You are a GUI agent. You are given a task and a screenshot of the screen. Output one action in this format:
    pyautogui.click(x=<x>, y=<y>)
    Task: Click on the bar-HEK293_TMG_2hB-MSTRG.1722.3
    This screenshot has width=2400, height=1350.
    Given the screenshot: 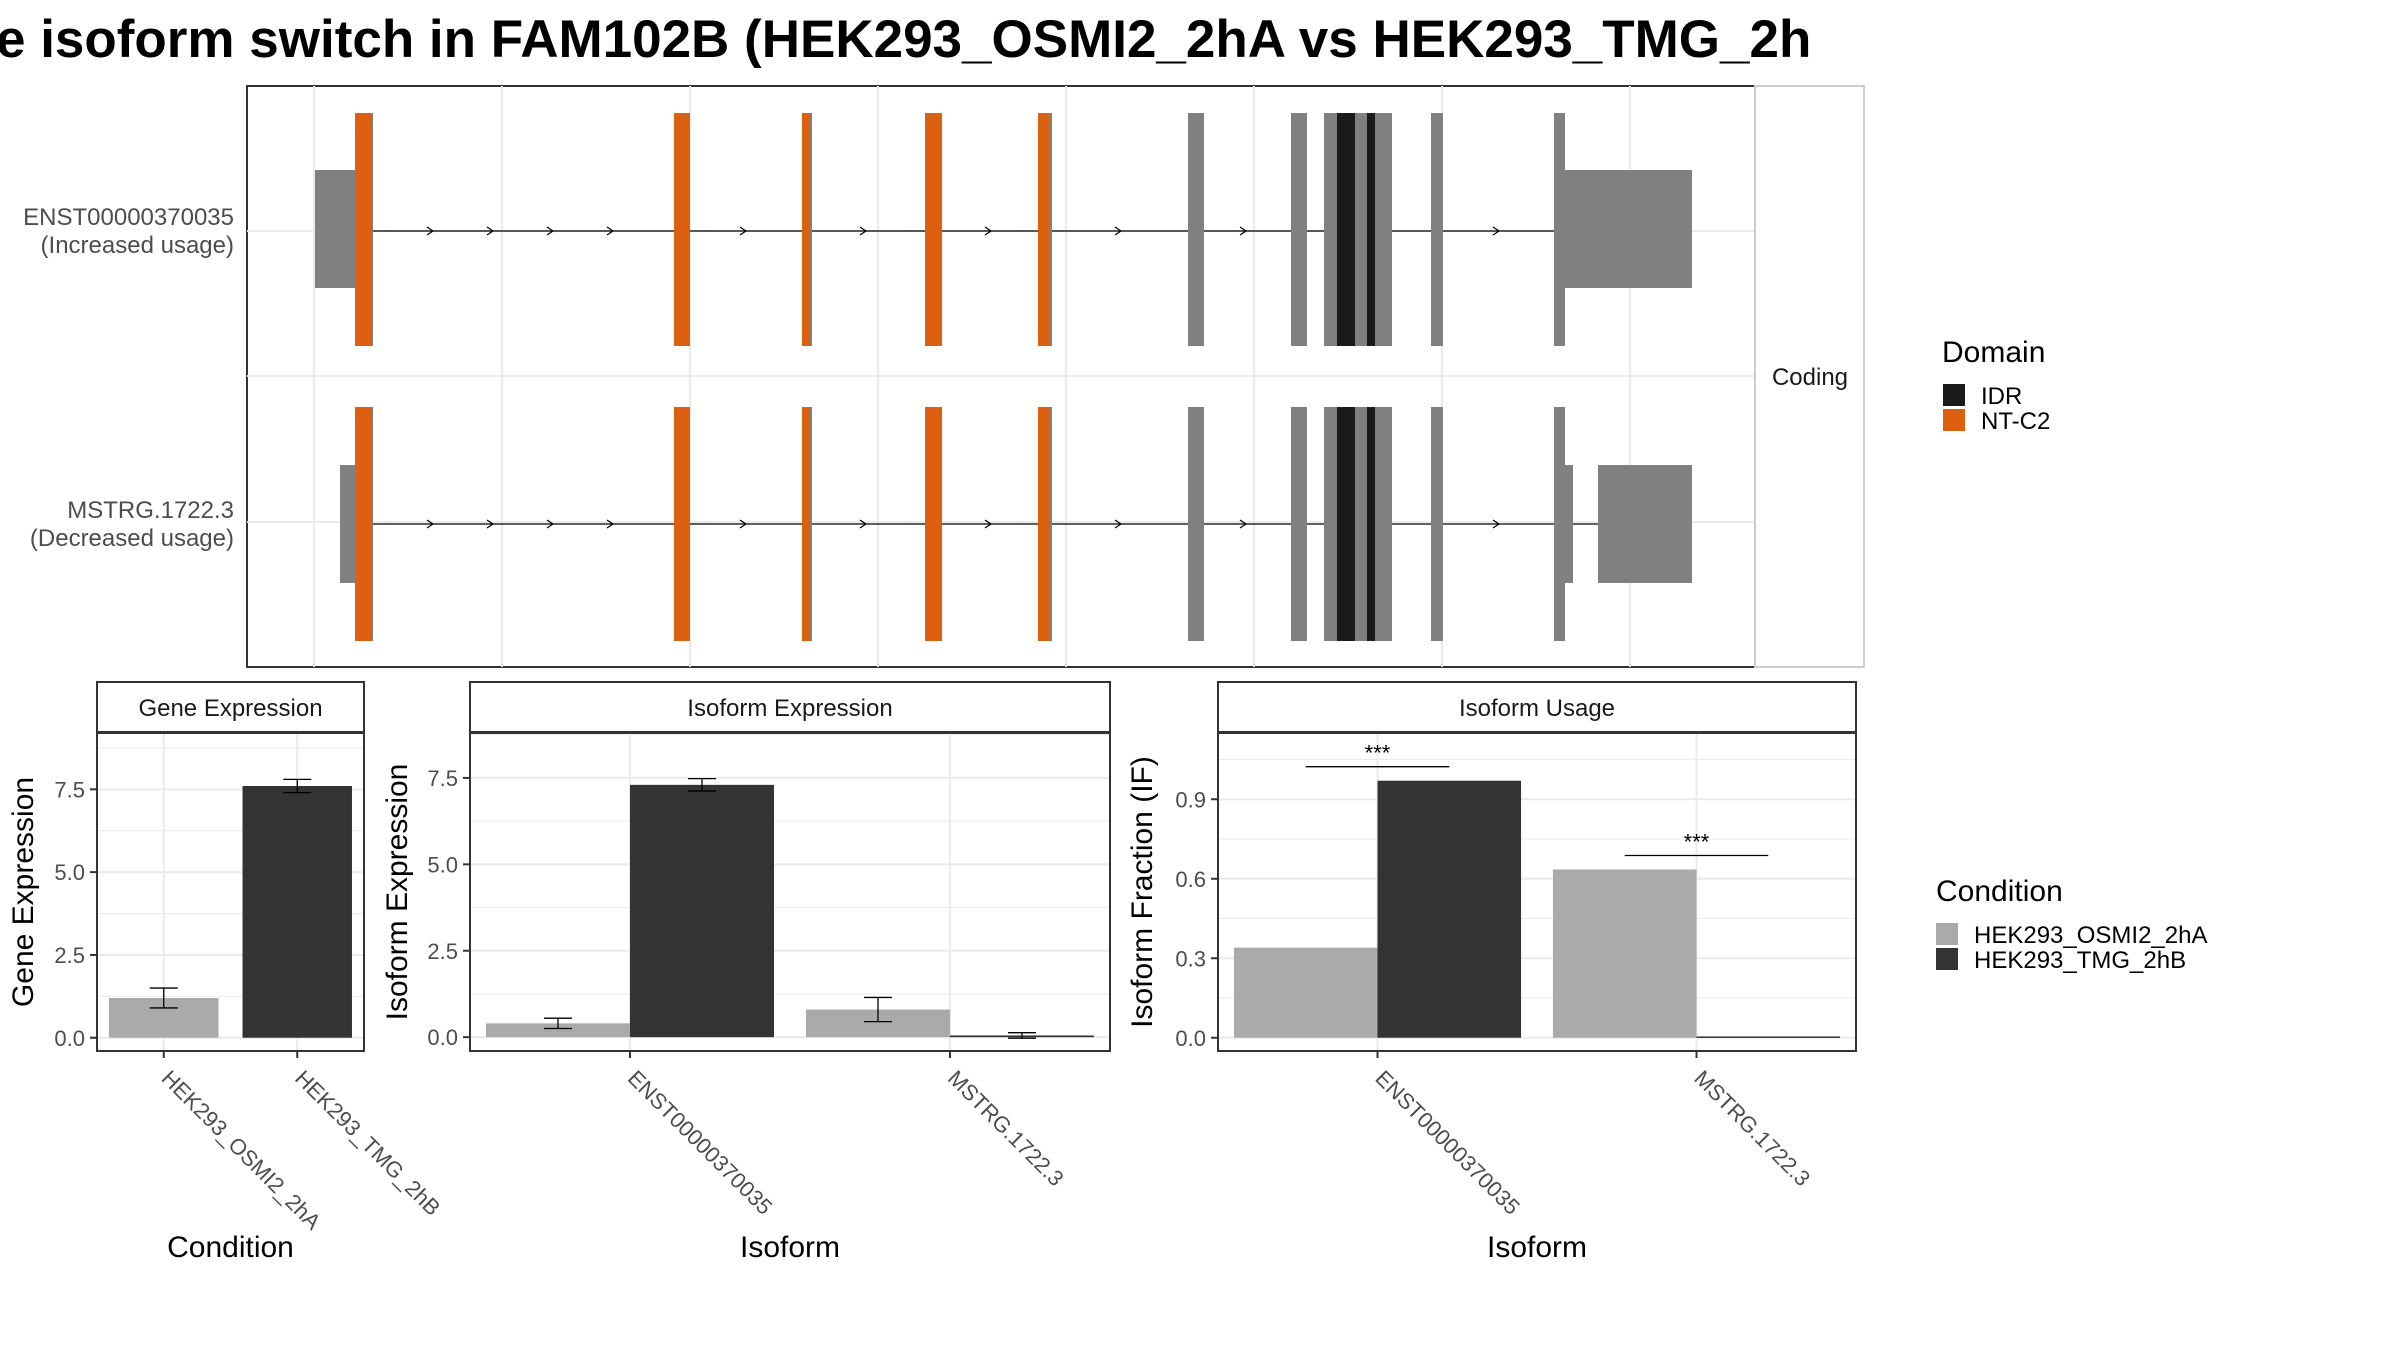 What is the action you would take?
    pyautogui.click(x=1768, y=1037)
    